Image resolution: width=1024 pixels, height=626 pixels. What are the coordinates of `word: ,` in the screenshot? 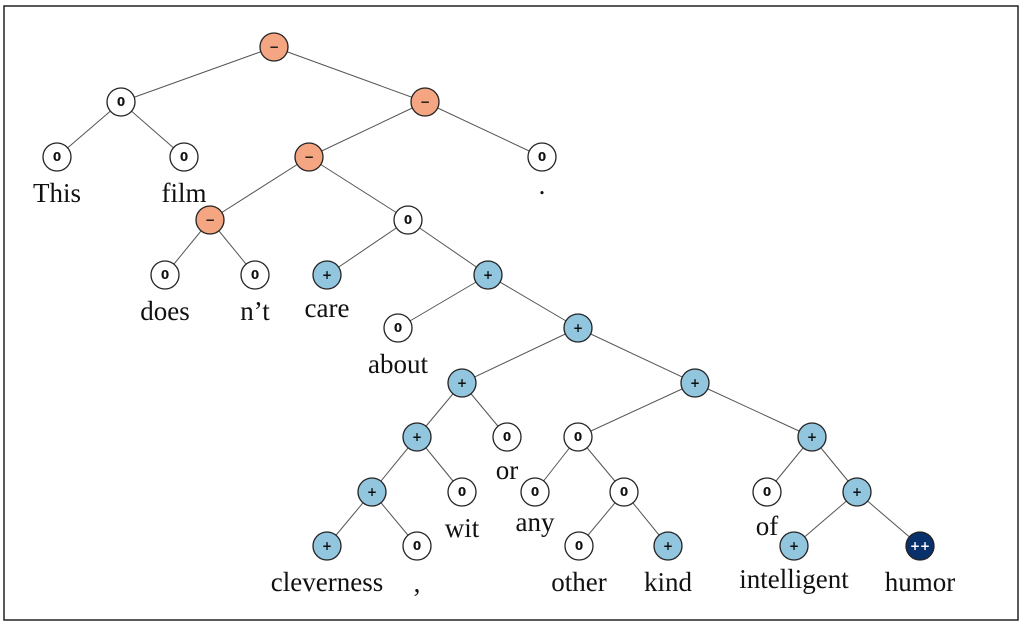 It's located at (417, 583).